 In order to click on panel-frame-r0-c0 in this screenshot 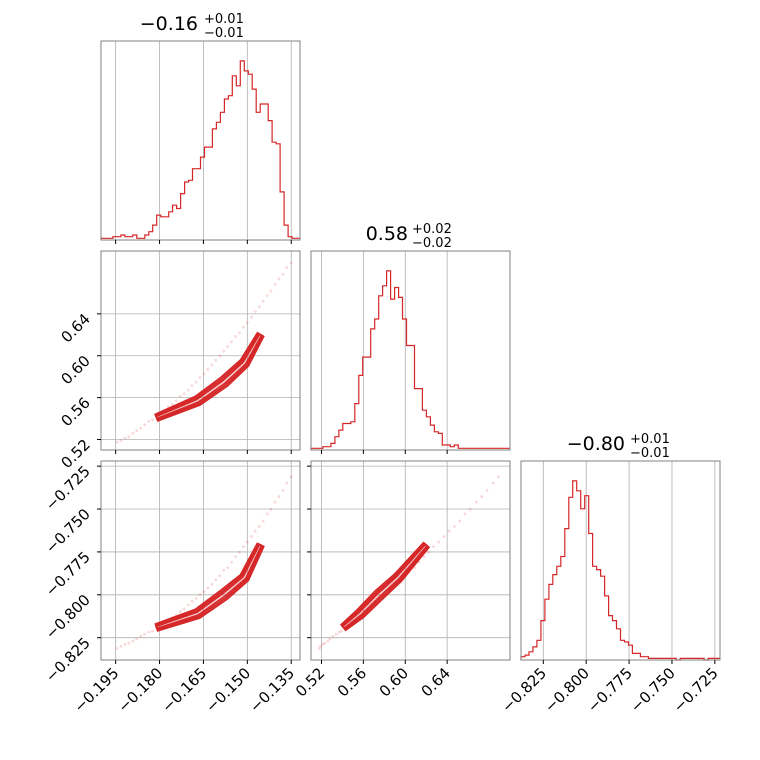, I will do `click(200, 140)`.